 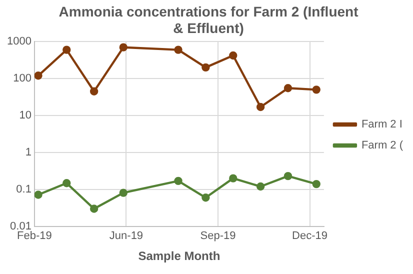 I want to click on y-tick-label: 1, so click(x=28, y=152).